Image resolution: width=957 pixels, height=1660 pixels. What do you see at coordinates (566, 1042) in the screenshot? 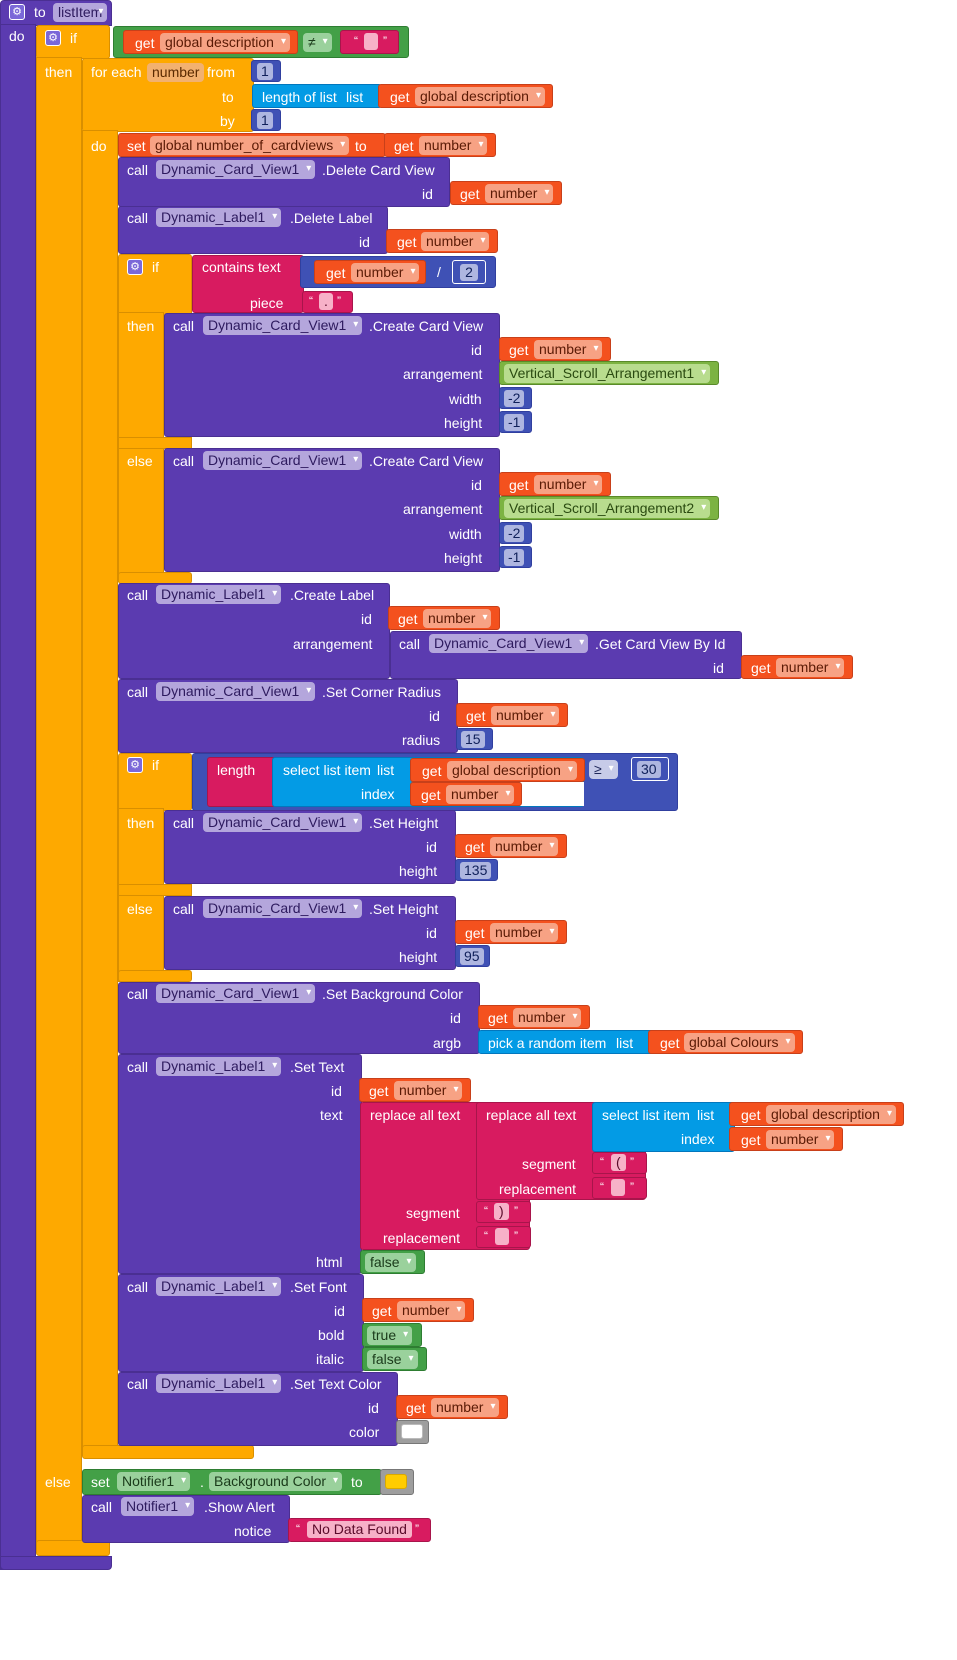
I see `pick-random-item-block` at bounding box center [566, 1042].